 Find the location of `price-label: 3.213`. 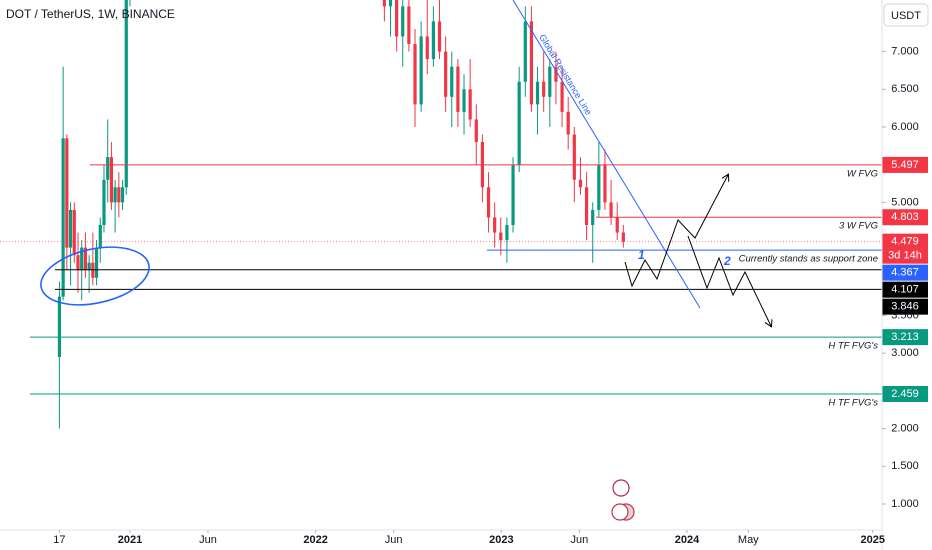

price-label: 3.213 is located at coordinates (905, 337).